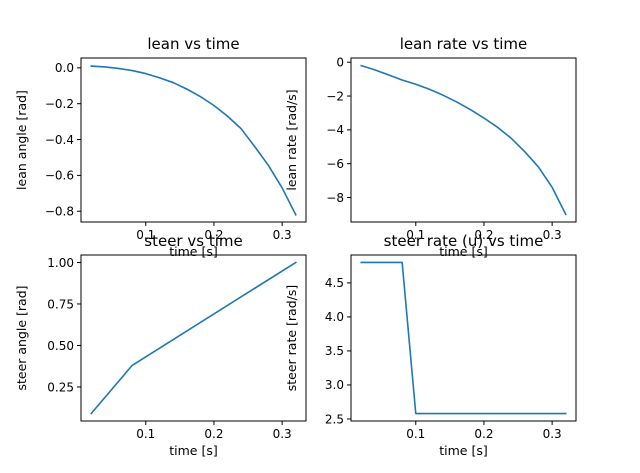 The image size is (640, 473). I want to click on y-tick-label: −4, so click(335, 130).